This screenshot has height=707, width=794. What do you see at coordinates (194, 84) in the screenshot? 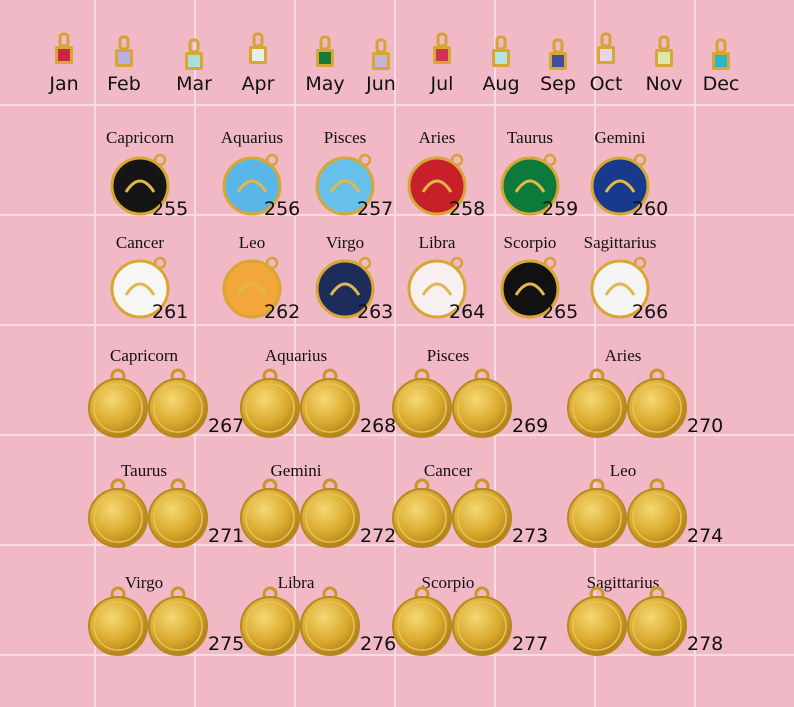
I see `month-label: Mar` at bounding box center [194, 84].